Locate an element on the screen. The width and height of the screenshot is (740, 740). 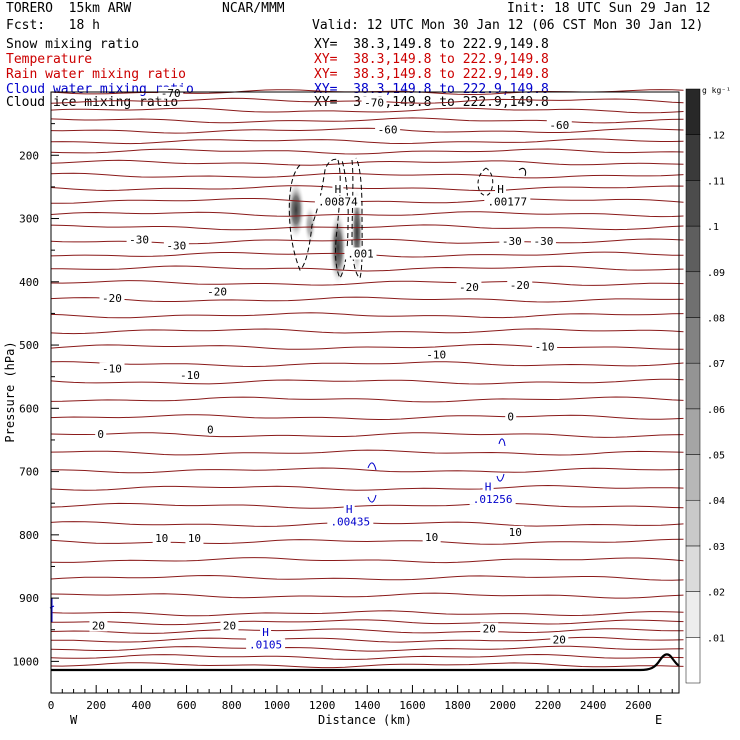
colorbar: .01 .02 .03 .04 .05 .06 .07 .08 .09 .1 .11 .12 is located at coordinates (705, 386).